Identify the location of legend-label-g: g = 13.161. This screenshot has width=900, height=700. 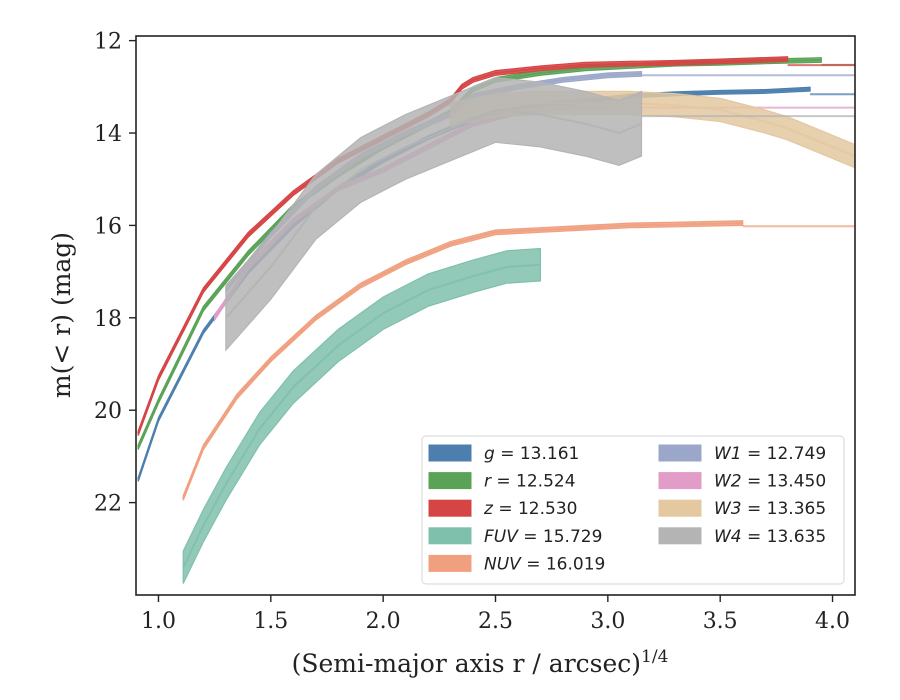
(531, 454).